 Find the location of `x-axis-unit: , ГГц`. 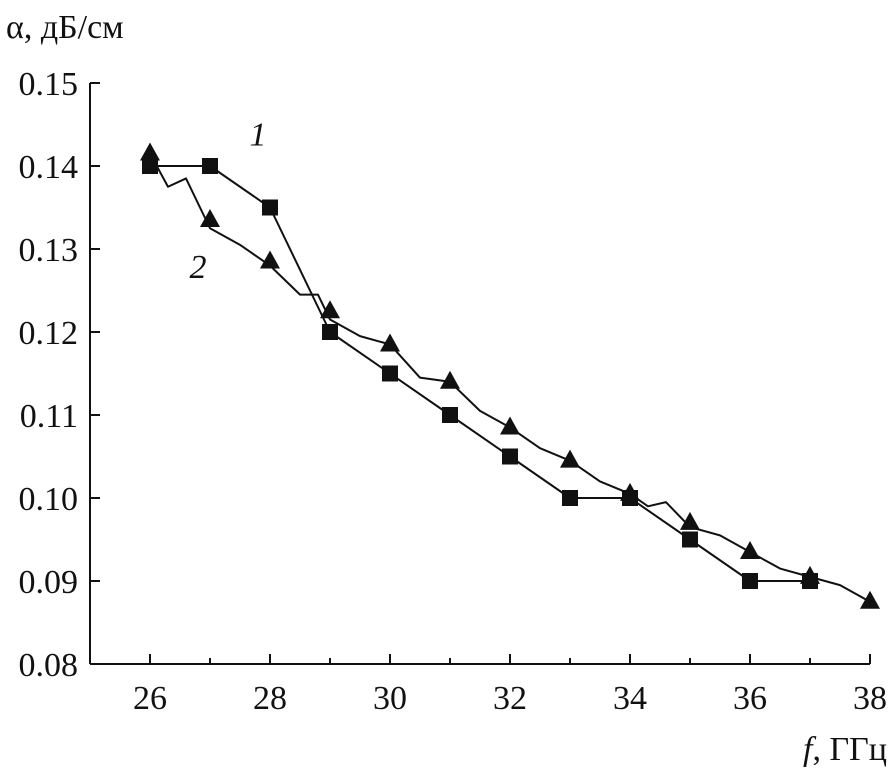

x-axis-unit: , ГГц is located at coordinates (849, 749).